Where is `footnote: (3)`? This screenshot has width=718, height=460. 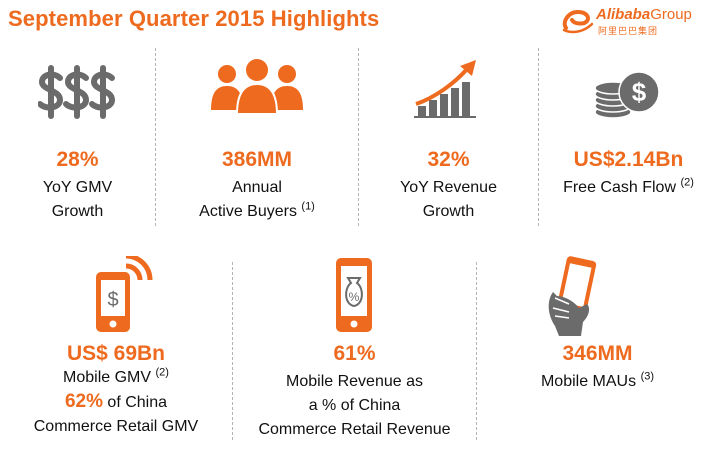
footnote: (3) is located at coordinates (647, 376).